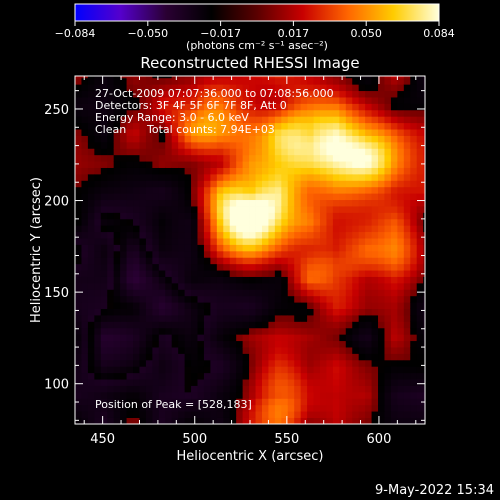 The height and width of the screenshot is (500, 500). Describe the element at coordinates (294, 33) in the screenshot. I see `colorbar-tick-label: 0.017` at that location.